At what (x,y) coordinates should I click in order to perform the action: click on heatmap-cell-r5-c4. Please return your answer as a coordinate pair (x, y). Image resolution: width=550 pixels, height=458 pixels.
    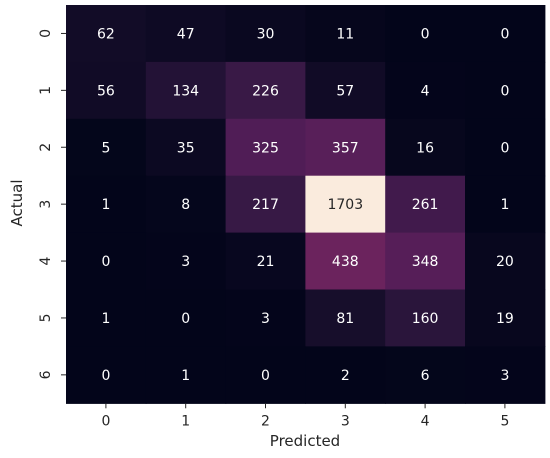
    Looking at the image, I should click on (425, 318).